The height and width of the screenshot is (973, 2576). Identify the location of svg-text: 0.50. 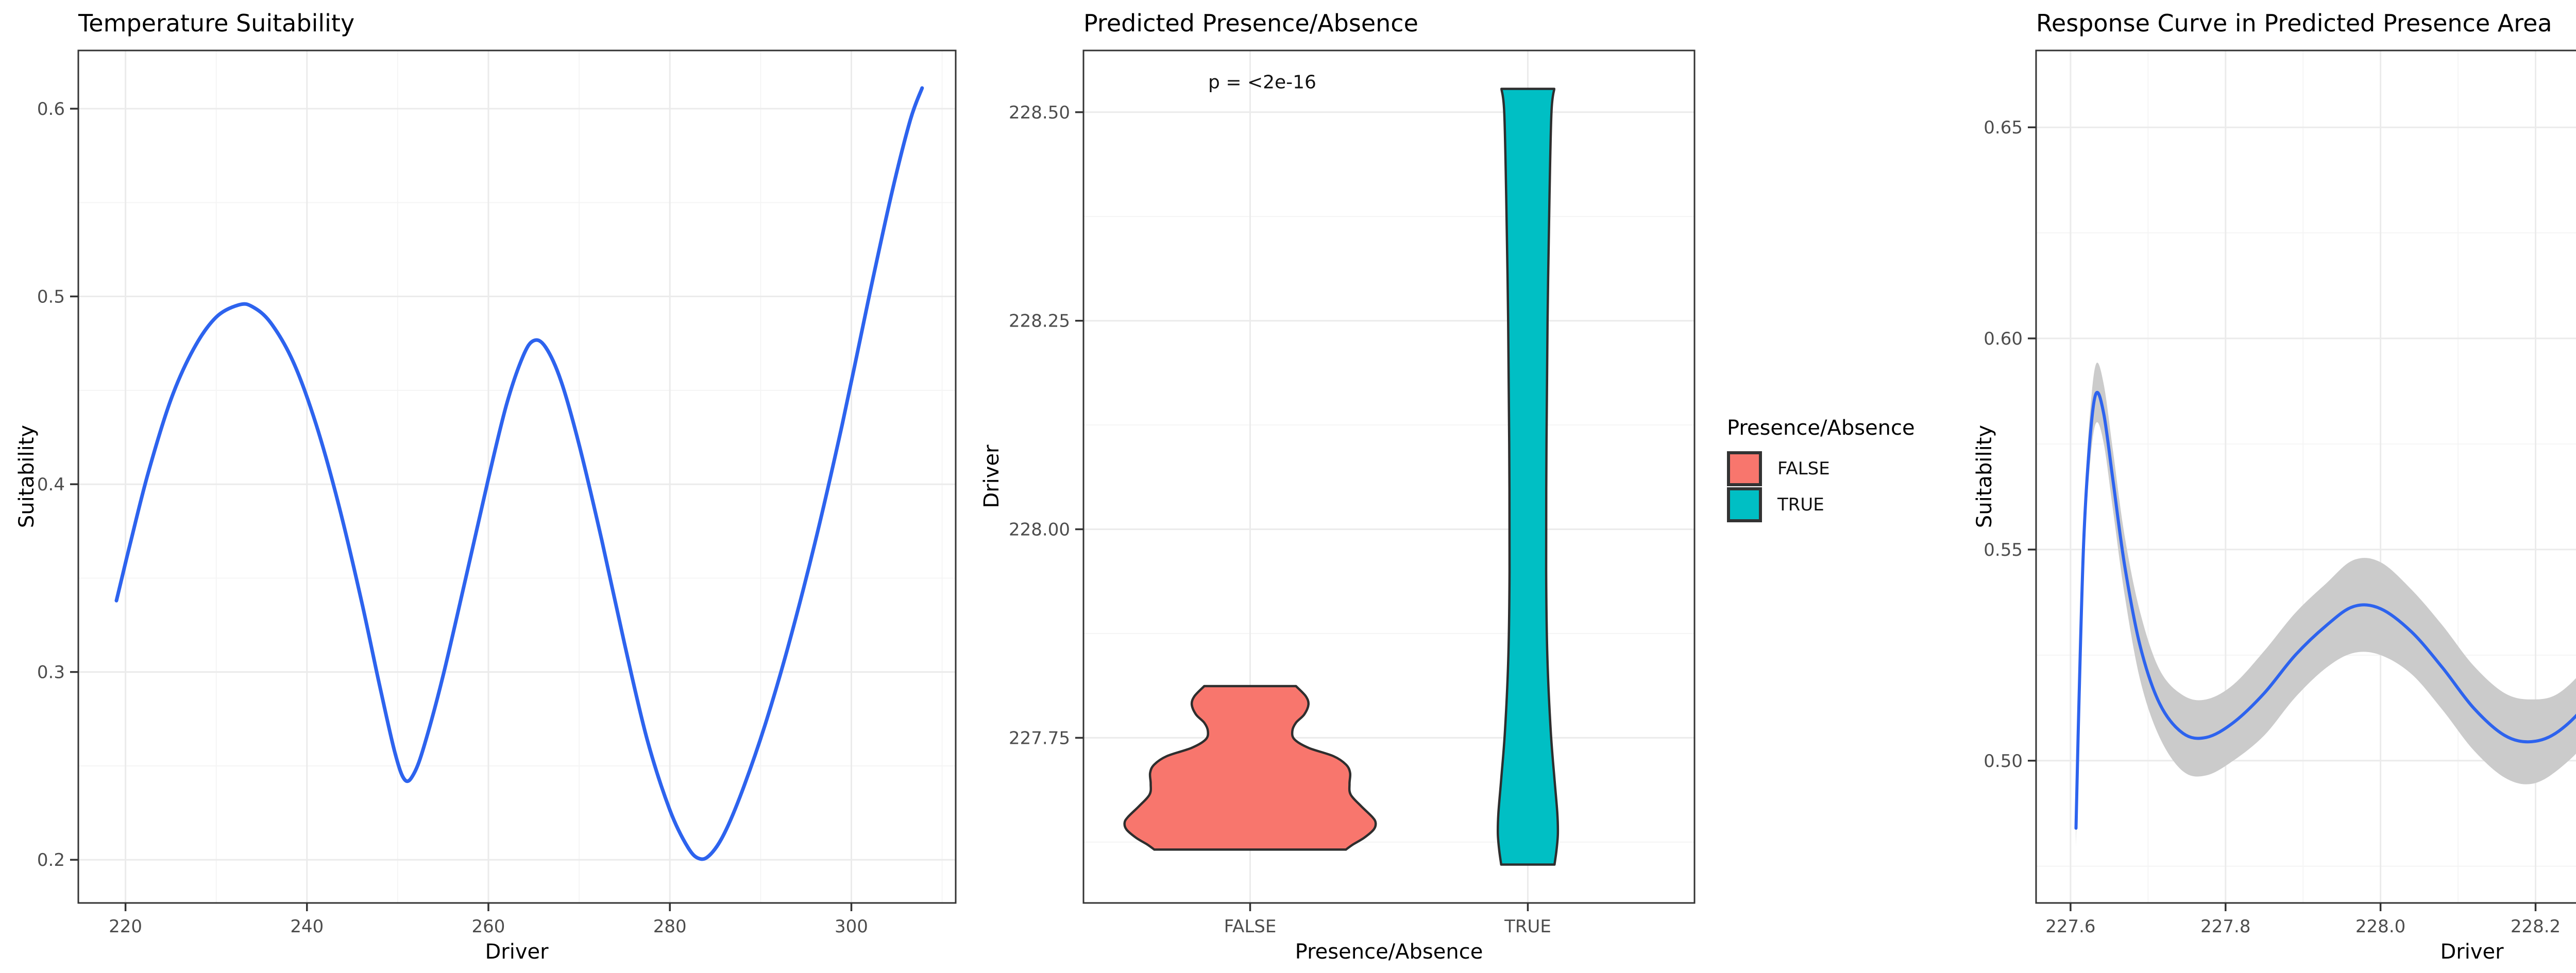
(2003, 761).